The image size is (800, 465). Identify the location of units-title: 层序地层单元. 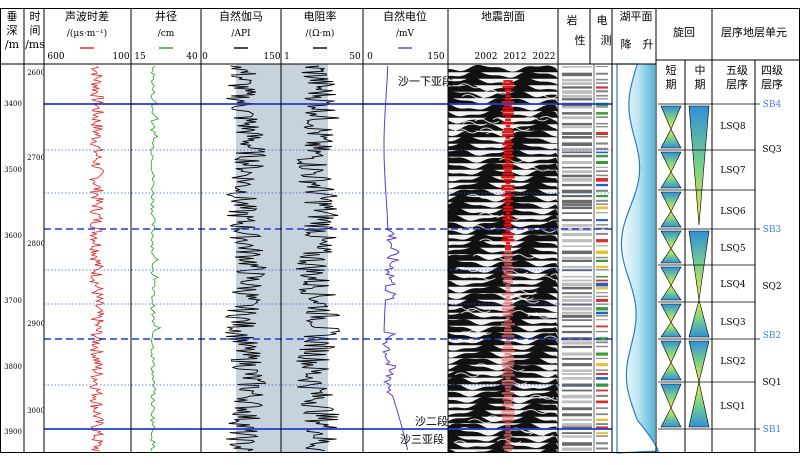
(754, 32).